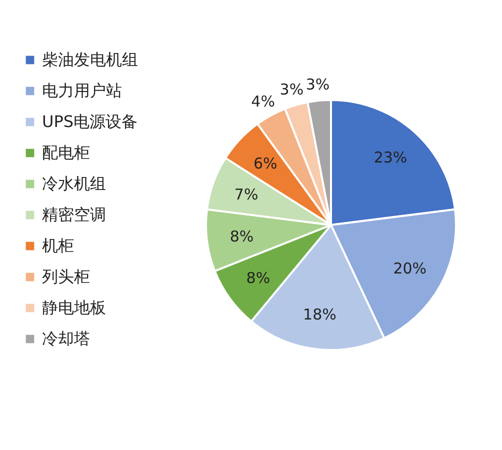  I want to click on data-label: 20%, so click(410, 268).